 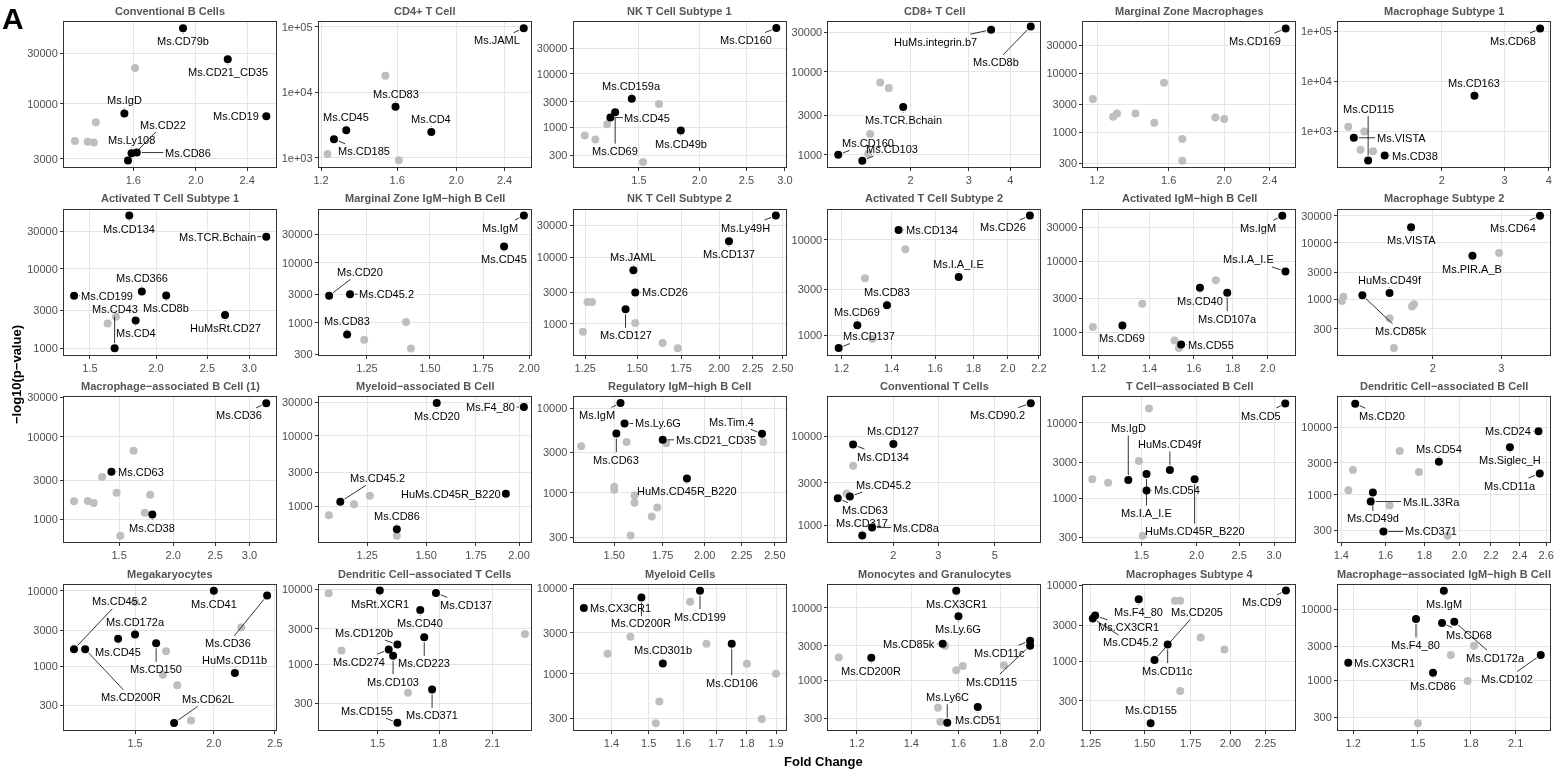 What do you see at coordinates (249, 367) in the screenshot?
I see `x-tick-label: 3.0` at bounding box center [249, 367].